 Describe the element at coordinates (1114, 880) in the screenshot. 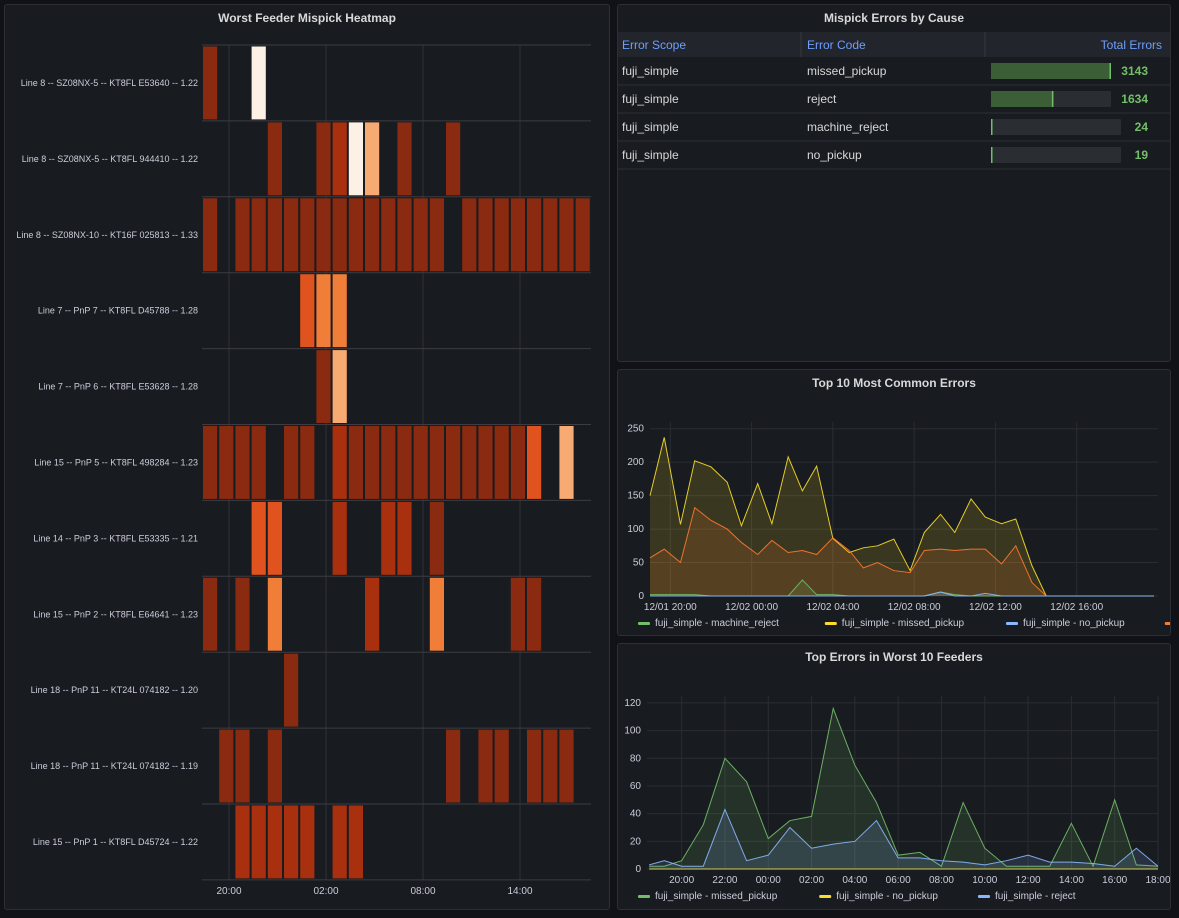

I see `chart-x-tick: 16:00` at that location.